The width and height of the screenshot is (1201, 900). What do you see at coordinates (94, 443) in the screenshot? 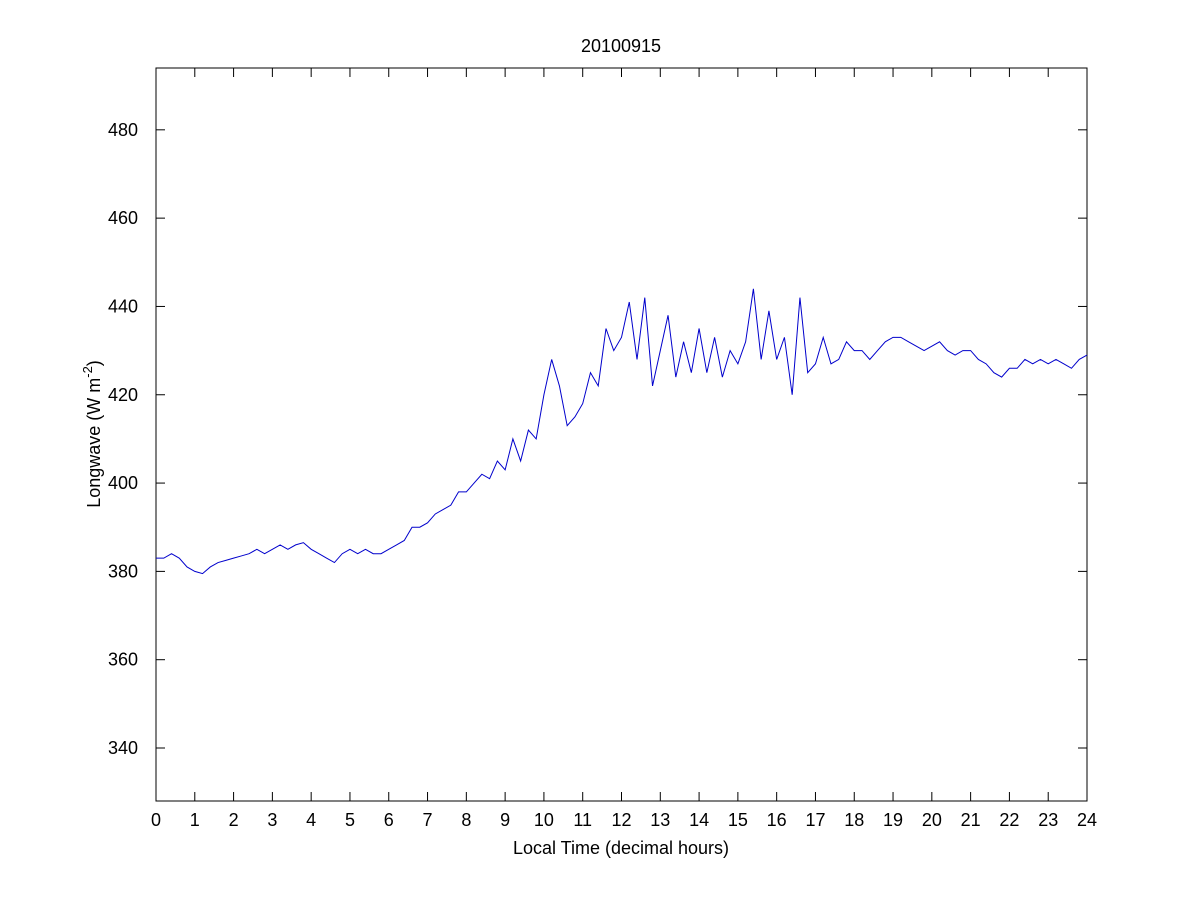
I see `y-axis-label-text: Longwave (W m` at bounding box center [94, 443].